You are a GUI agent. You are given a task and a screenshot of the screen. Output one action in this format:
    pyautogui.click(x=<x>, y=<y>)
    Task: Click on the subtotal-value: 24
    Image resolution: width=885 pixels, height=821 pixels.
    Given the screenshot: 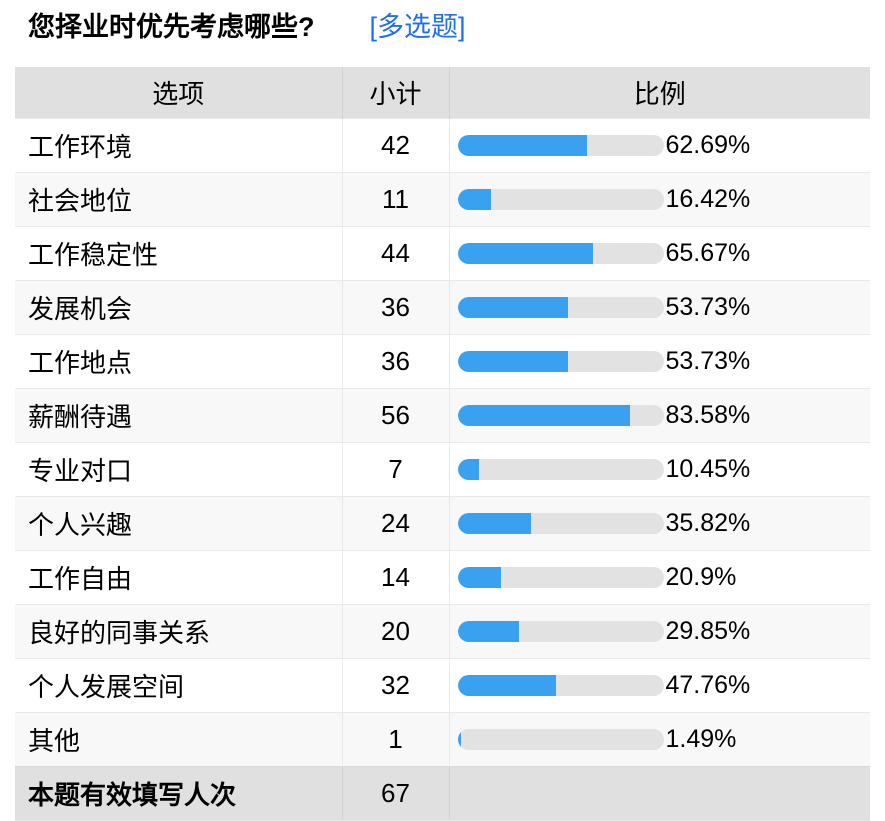 What is the action you would take?
    pyautogui.click(x=395, y=523)
    